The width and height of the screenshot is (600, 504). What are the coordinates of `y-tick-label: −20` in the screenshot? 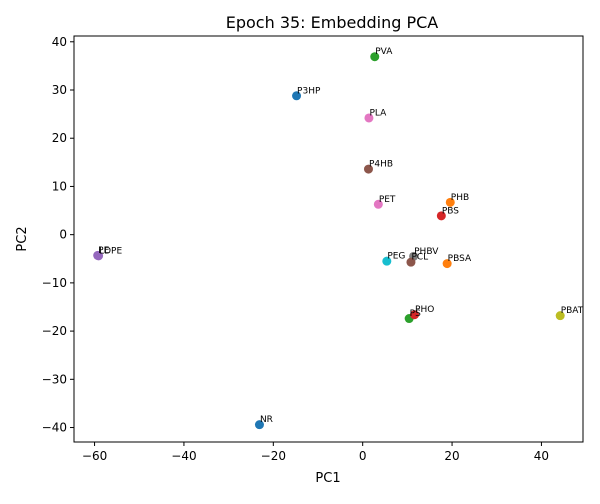 It's located at (54, 331).